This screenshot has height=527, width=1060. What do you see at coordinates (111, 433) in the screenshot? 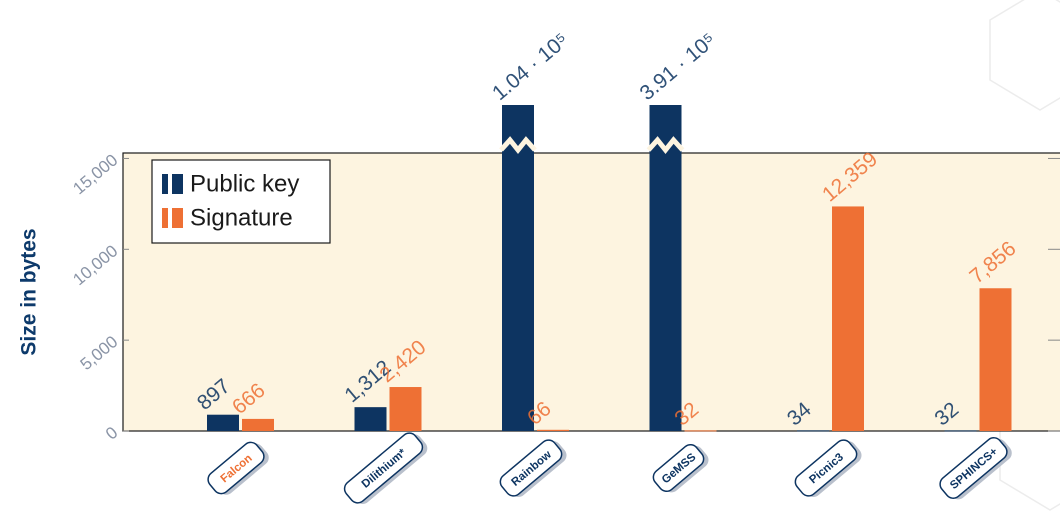
I see `y-tick-label: 0` at bounding box center [111, 433].